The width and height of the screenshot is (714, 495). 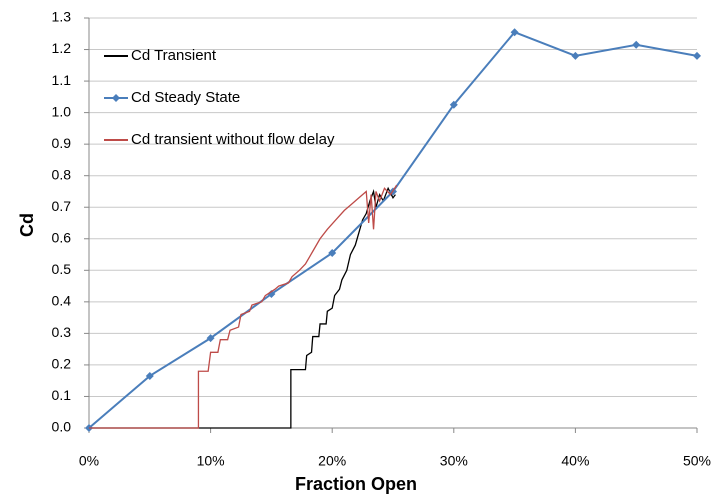 What do you see at coordinates (62, 143) in the screenshot?
I see `y-tick-label: 0.9` at bounding box center [62, 143].